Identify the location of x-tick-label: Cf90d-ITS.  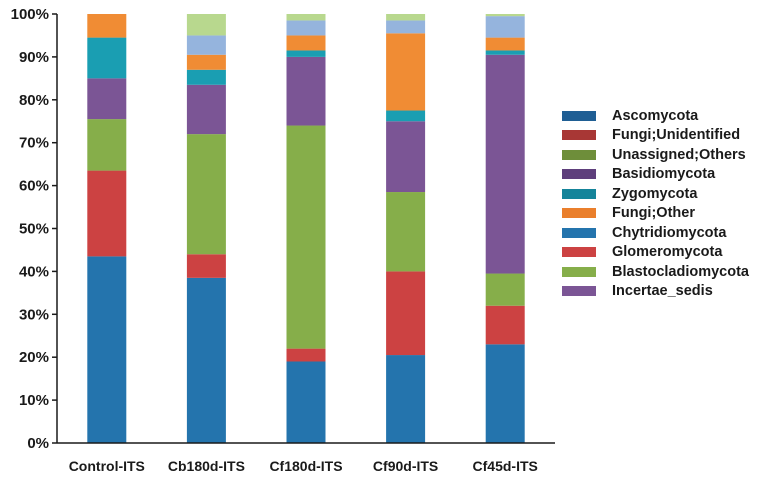
(405, 466).